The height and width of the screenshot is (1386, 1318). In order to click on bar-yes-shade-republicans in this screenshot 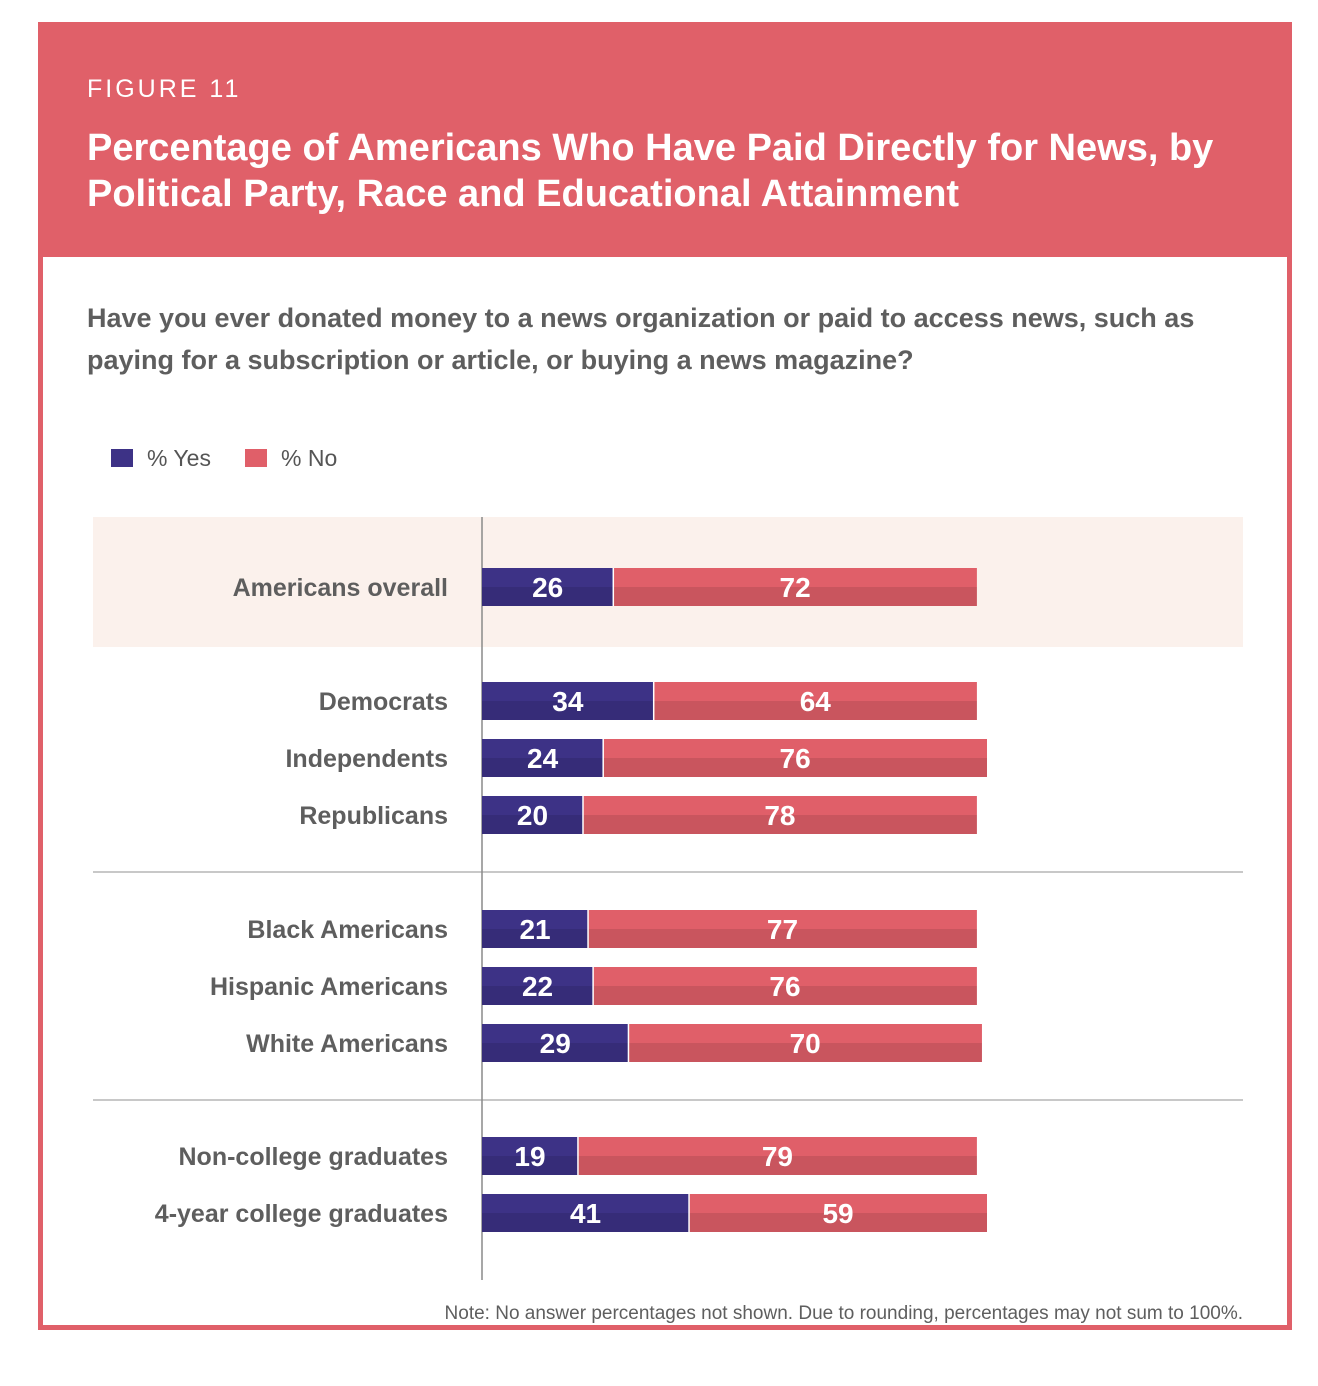, I will do `click(532, 824)`.